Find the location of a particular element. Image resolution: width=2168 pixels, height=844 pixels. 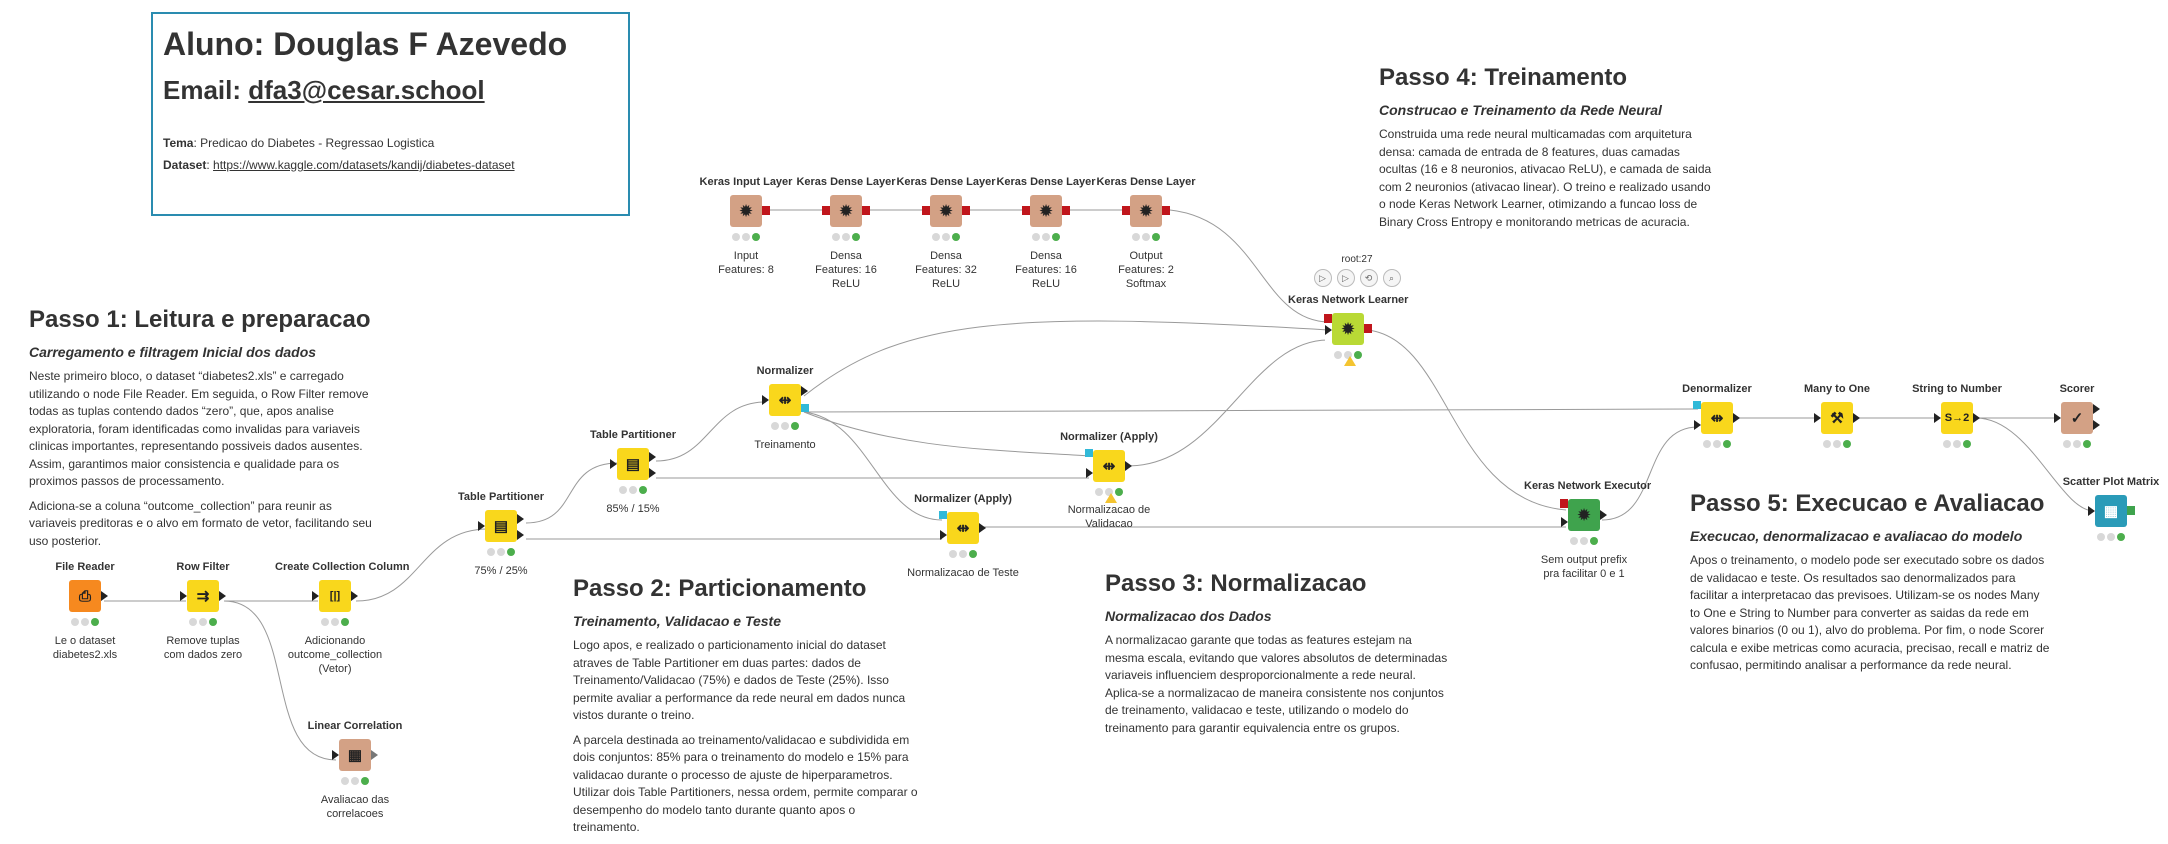

output-port-data is located at coordinates (804, 391).